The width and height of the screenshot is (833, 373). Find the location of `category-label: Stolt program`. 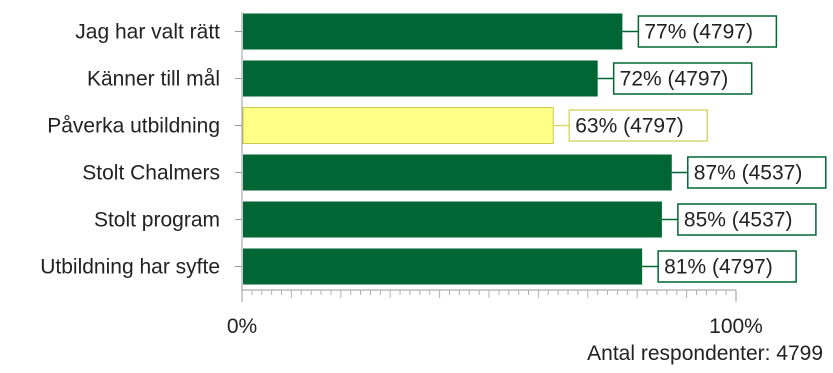

category-label: Stolt program is located at coordinates (157, 220).